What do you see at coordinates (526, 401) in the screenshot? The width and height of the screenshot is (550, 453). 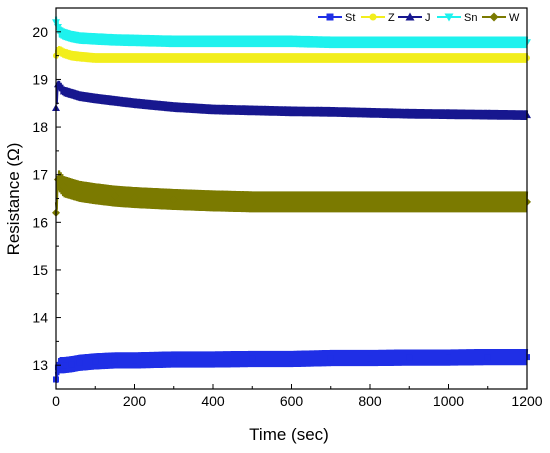 I see `x-tick-label: 1200` at bounding box center [526, 401].